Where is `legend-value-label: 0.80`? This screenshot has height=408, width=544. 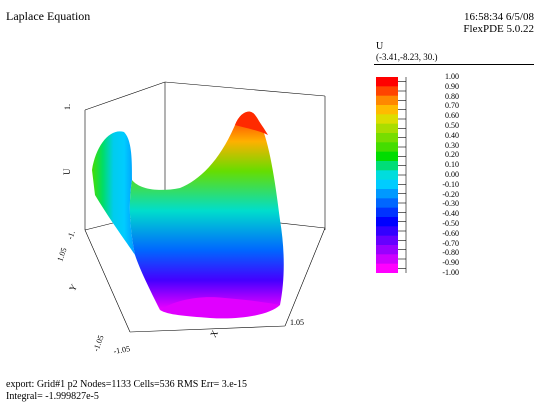 legend-value-label: 0.80 is located at coordinates (452, 96).